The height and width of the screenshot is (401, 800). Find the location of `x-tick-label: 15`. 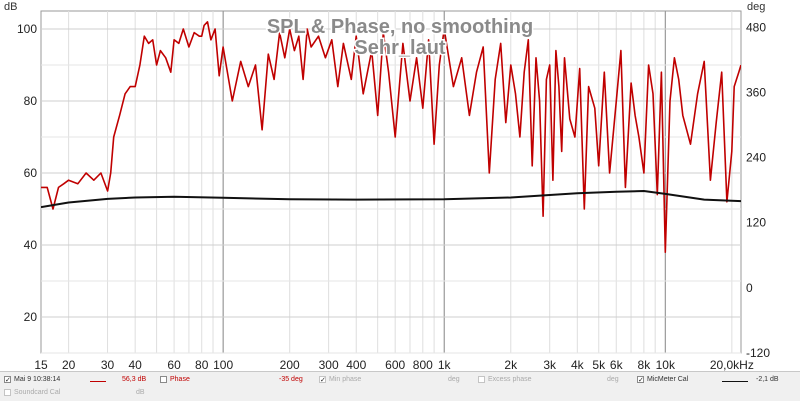

x-tick-label: 15 is located at coordinates (41, 364).